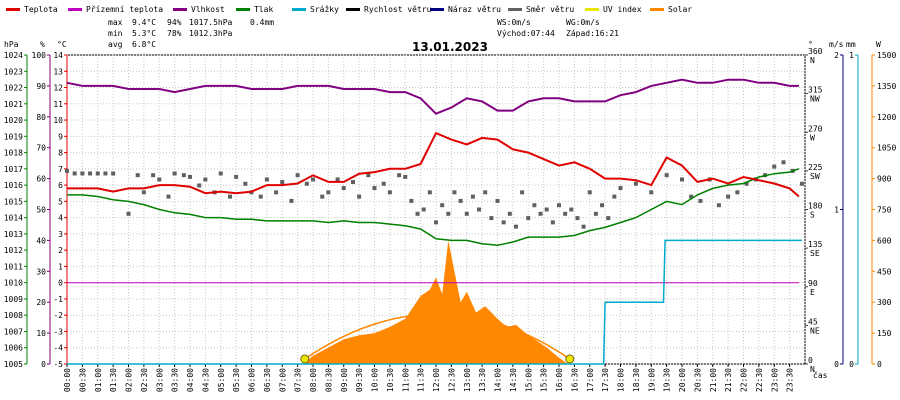 The width and height of the screenshot is (900, 400). Describe the element at coordinates (744, 380) in the screenshot. I see `x-tick-label: 22:00` at that location.